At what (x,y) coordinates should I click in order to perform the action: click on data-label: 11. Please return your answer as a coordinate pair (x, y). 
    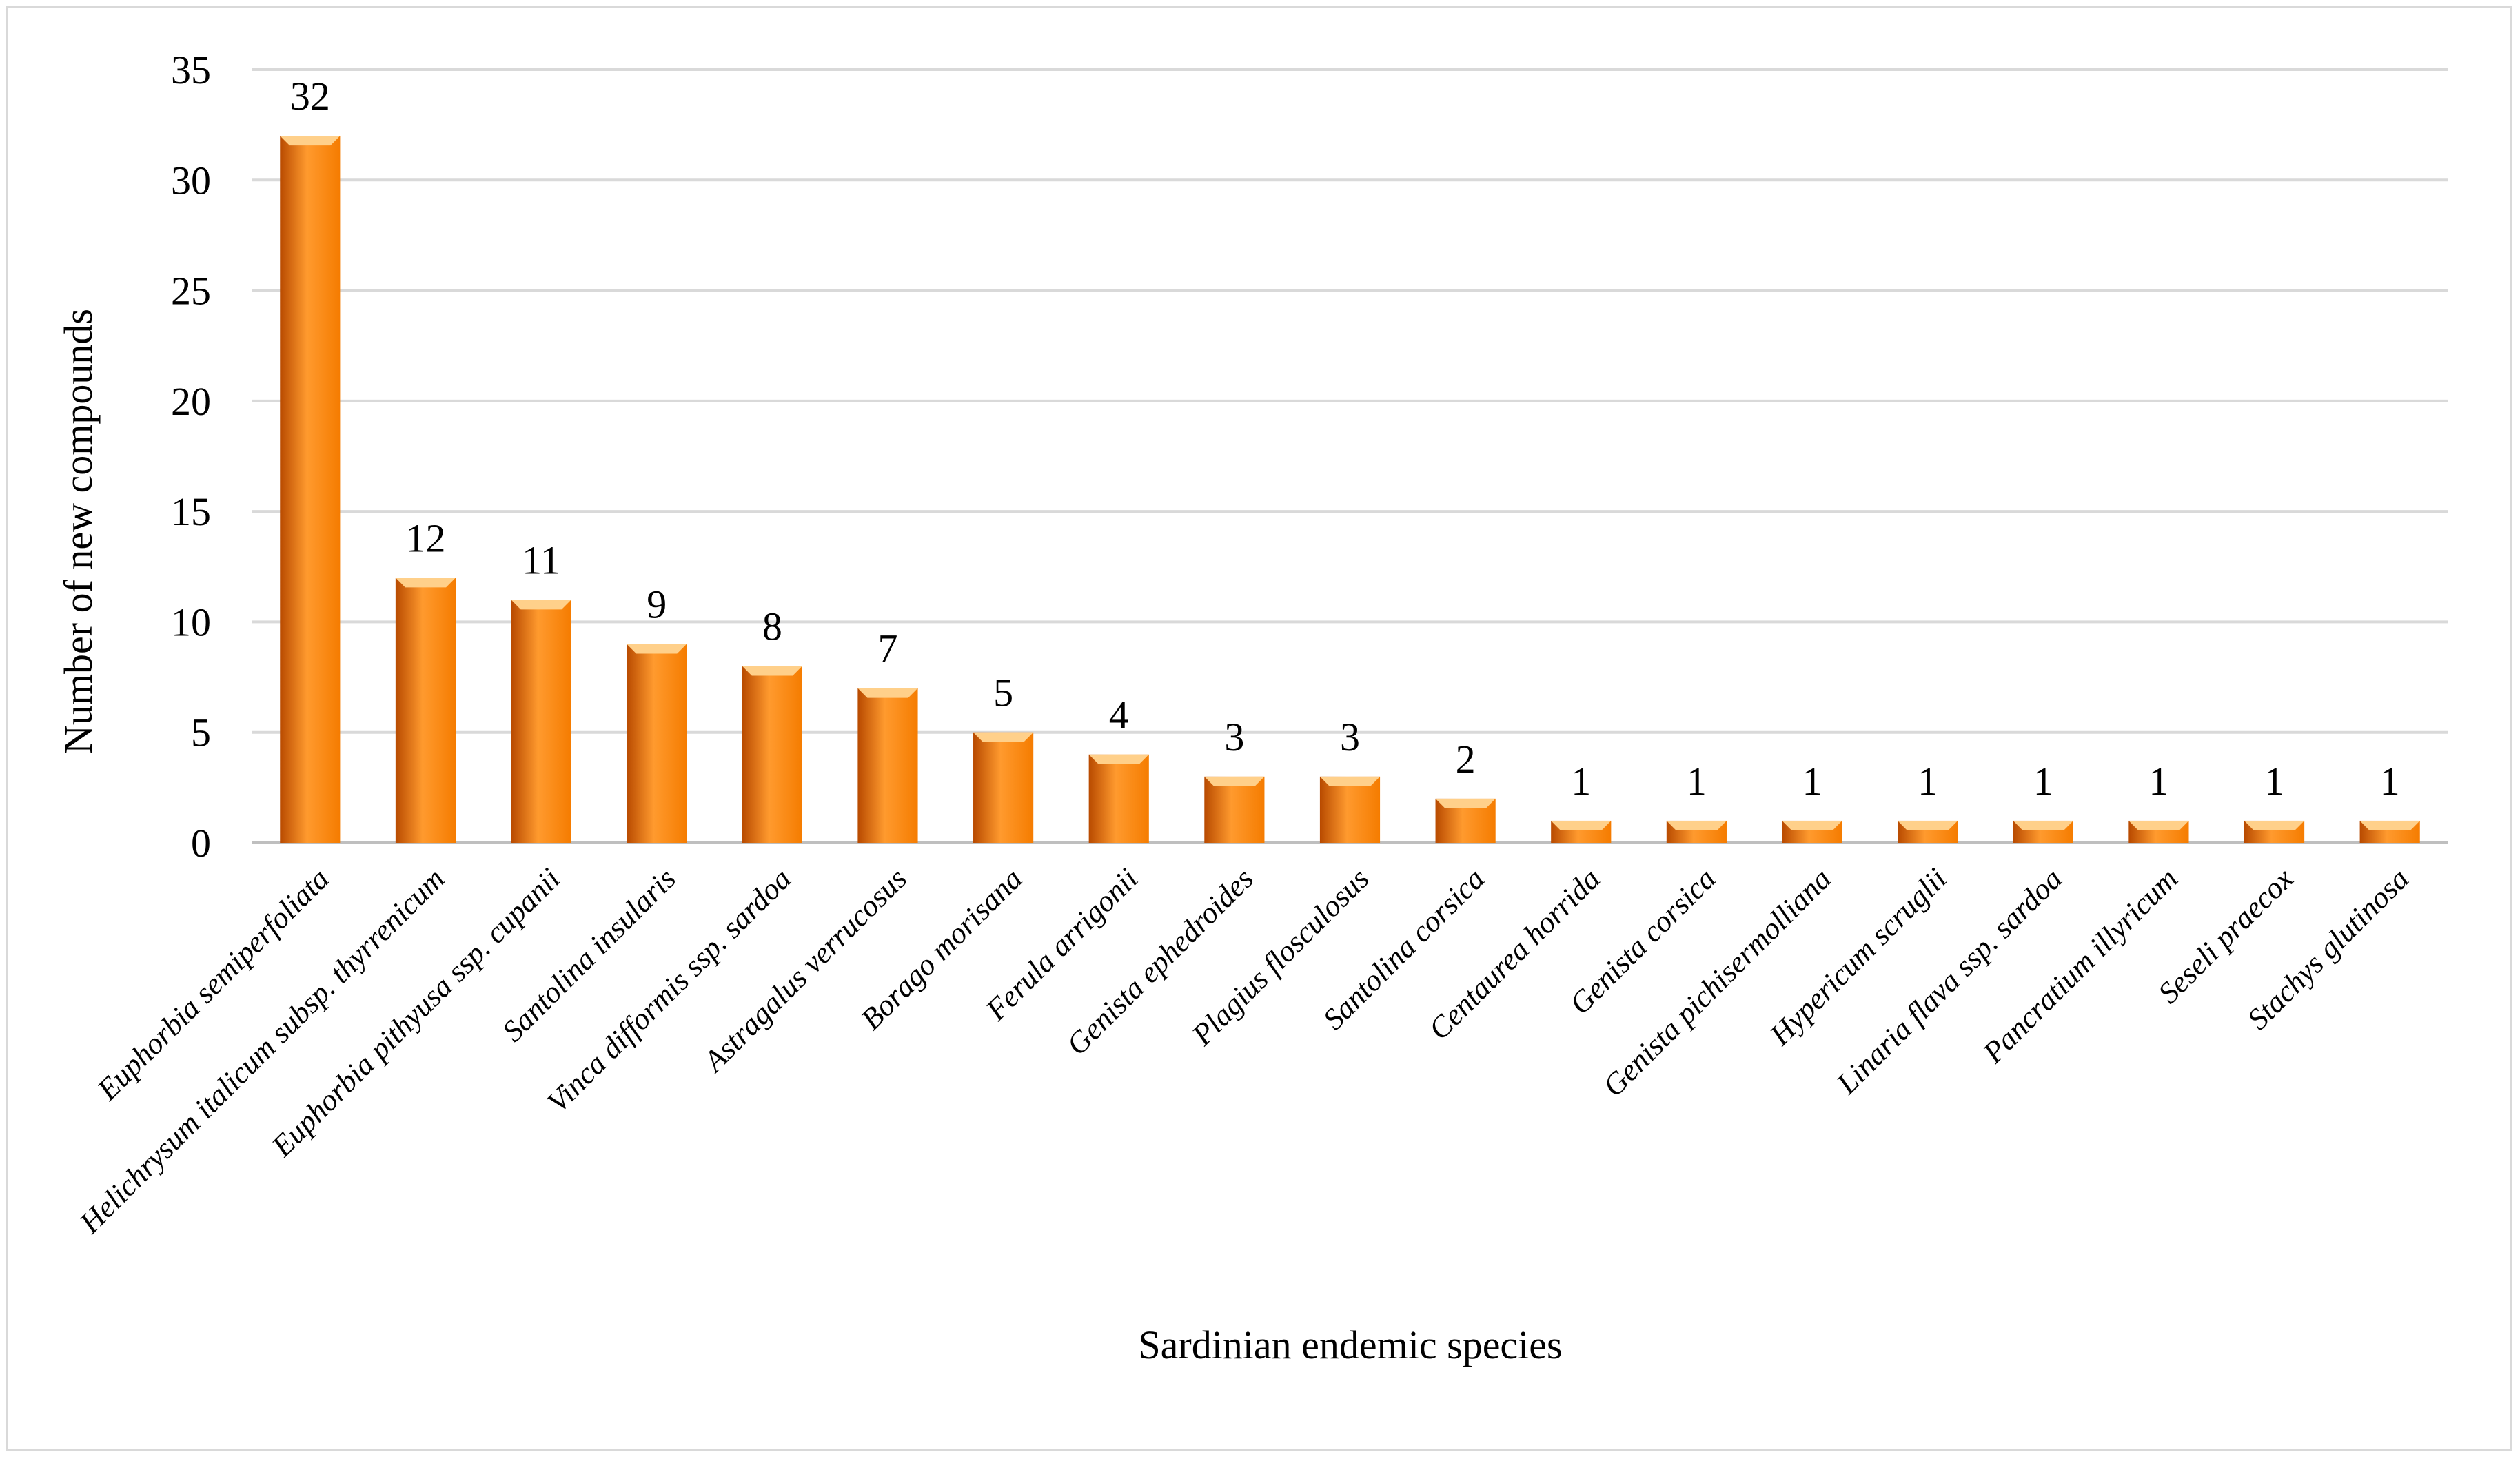
    Looking at the image, I should click on (541, 560).